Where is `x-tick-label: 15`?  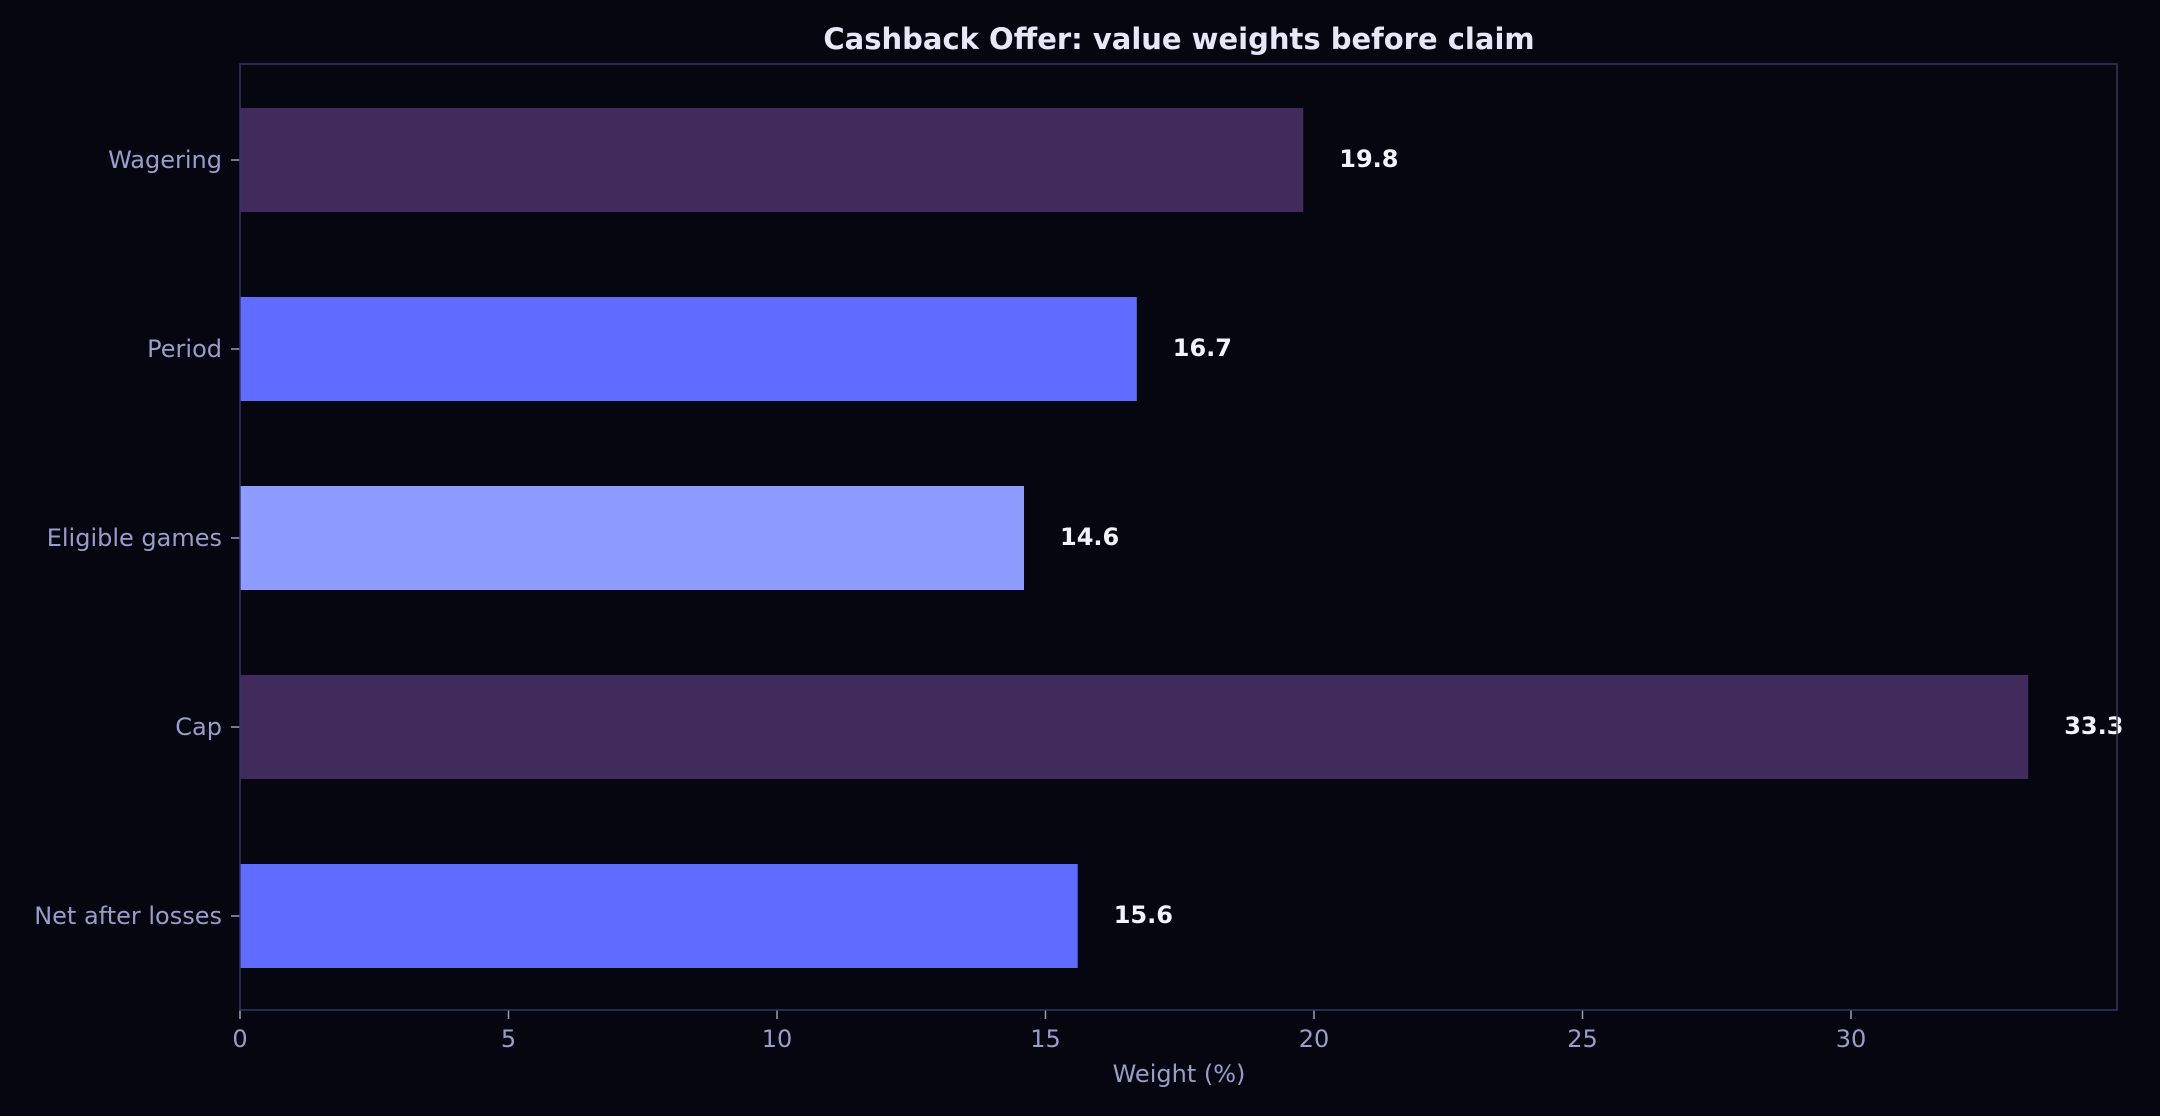
x-tick-label: 15 is located at coordinates (1045, 1039).